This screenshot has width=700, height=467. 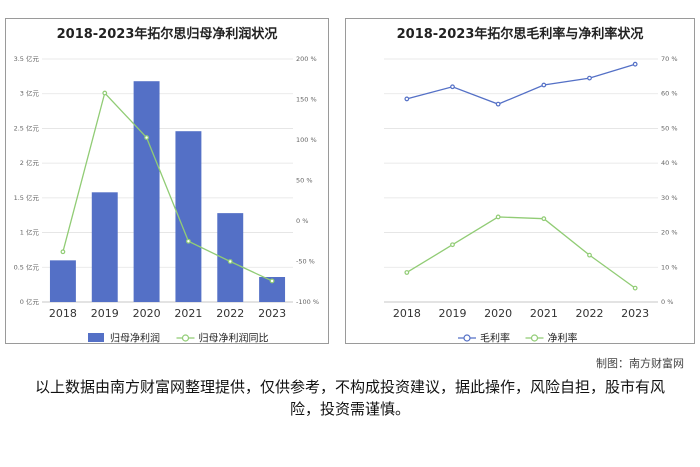 I want to click on y2-tick-label: 60 %, so click(x=669, y=94).